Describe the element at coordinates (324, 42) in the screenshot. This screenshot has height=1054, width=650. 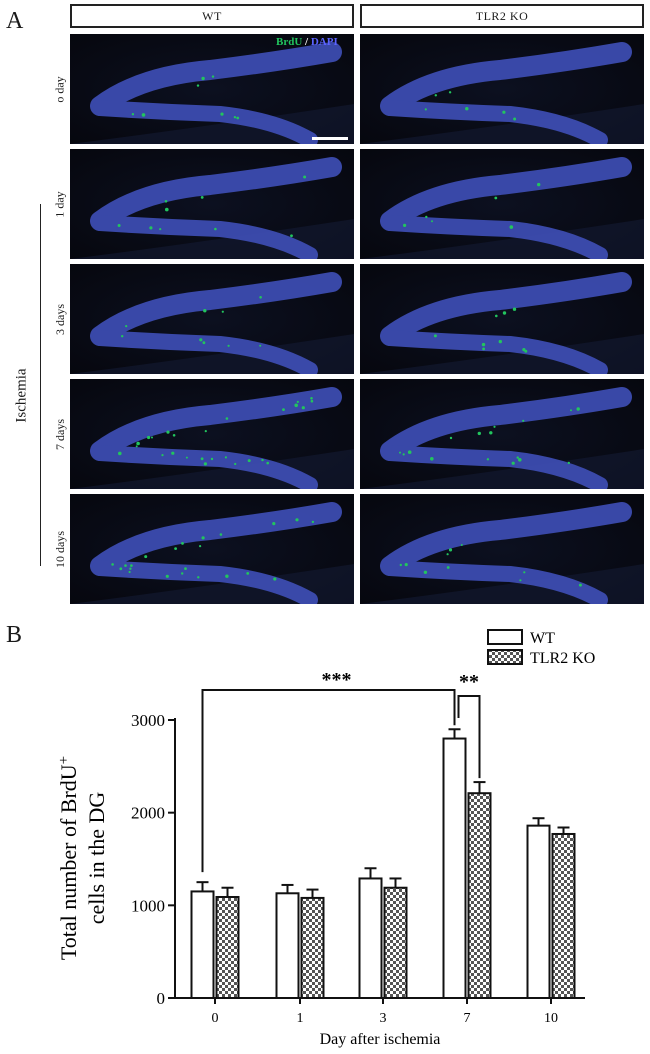
I see `stain-dapi-label: DAPI` at that location.